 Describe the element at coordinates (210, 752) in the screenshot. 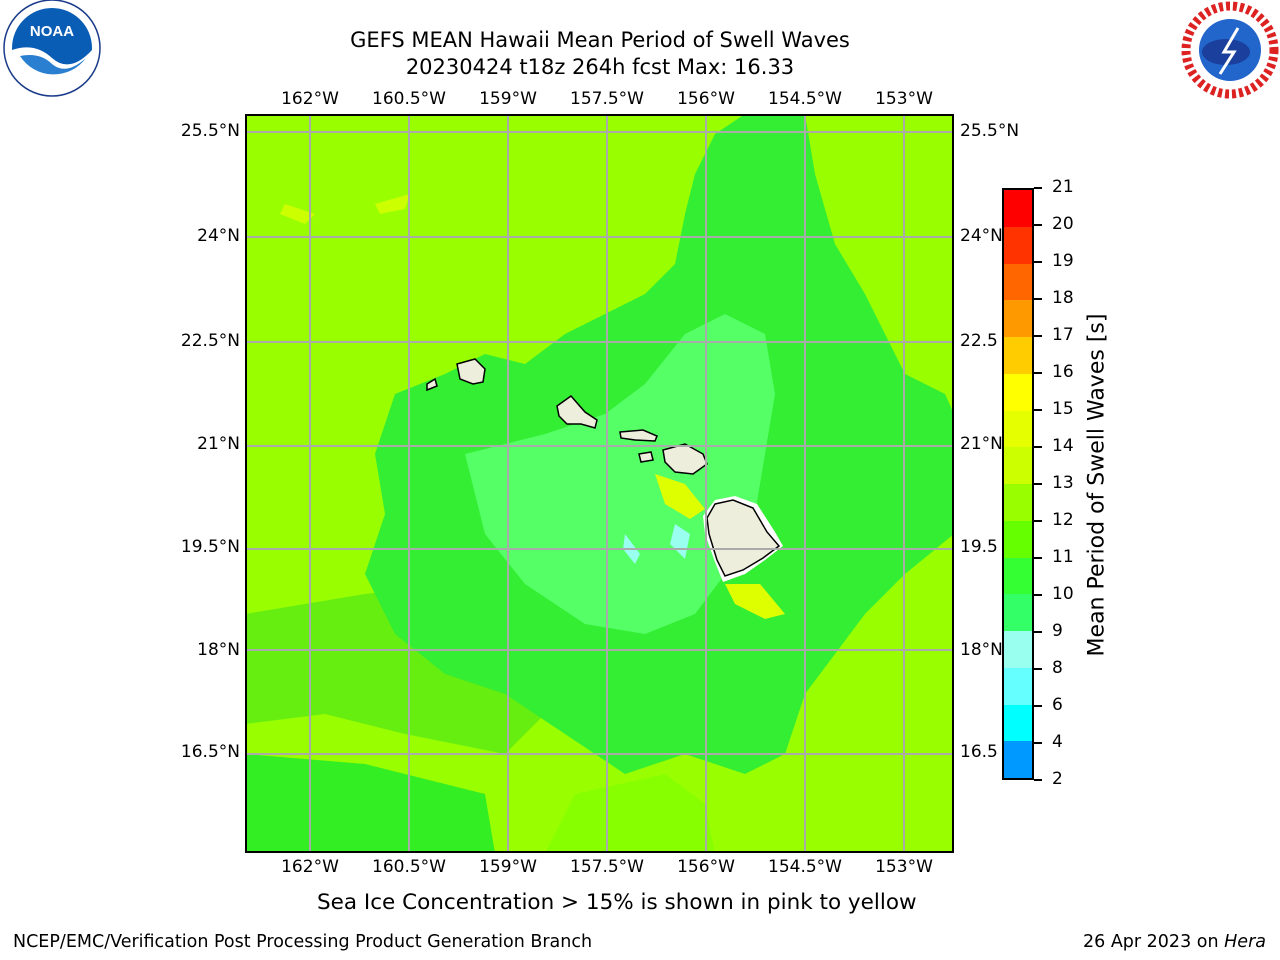

I see `lat-label-left: 16.5°N` at that location.